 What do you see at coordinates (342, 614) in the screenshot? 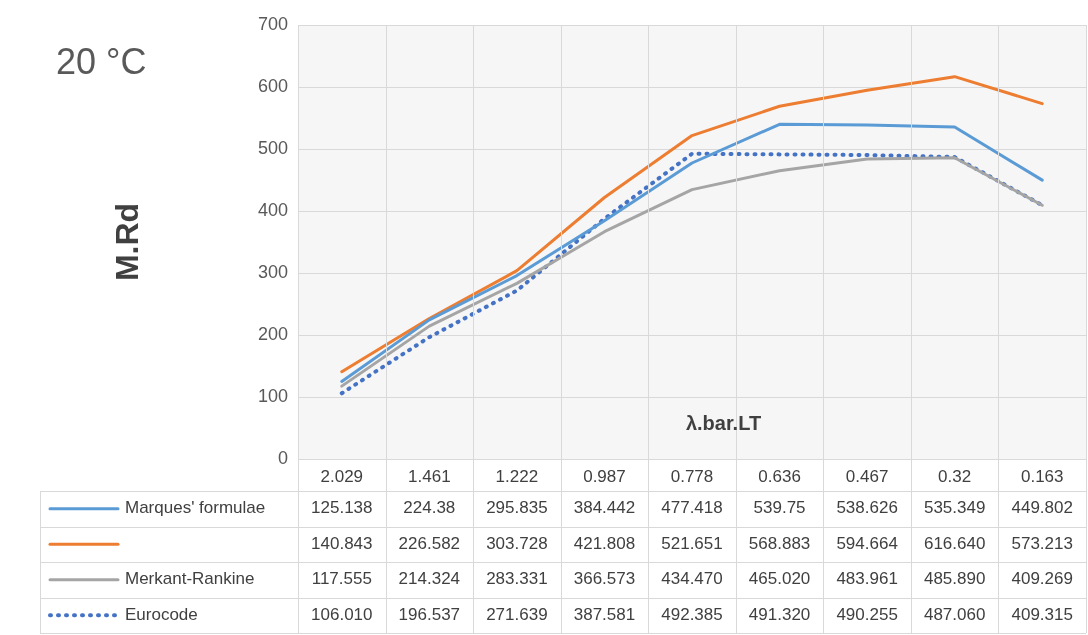
I see `data-label: 106.010` at bounding box center [342, 614].